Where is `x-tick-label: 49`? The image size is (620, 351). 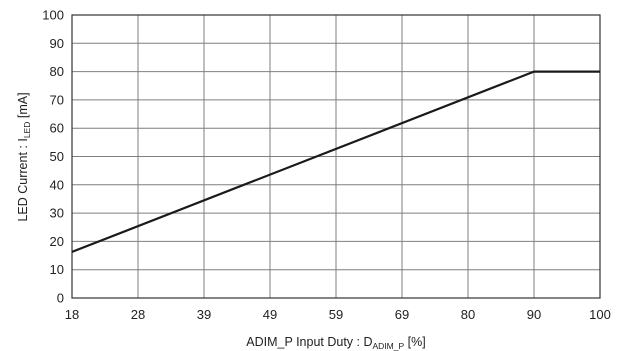
x-tick-label: 49 is located at coordinates (270, 314).